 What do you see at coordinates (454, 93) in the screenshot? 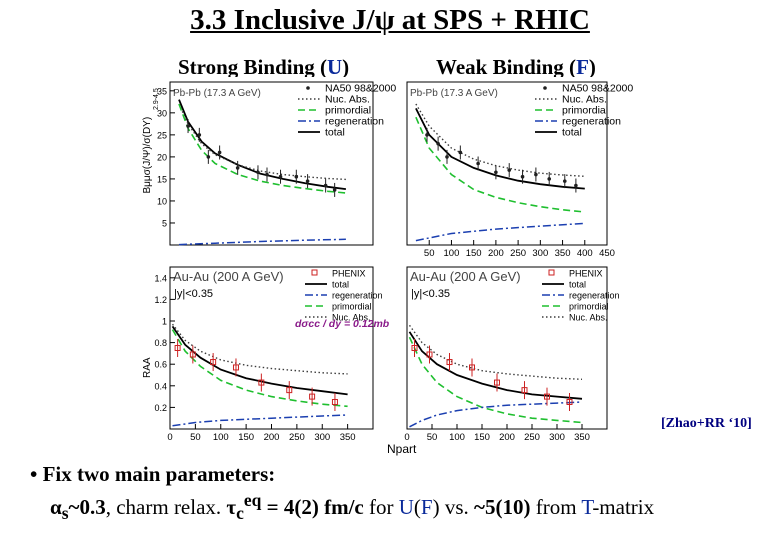
I see `panel-system-label: Pb-Pb (17.3 A GeV)` at bounding box center [454, 93].